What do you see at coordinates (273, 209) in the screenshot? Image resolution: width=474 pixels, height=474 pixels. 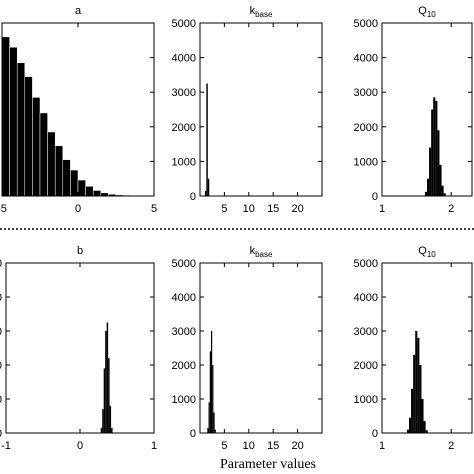 I see `x-tick-label: 15` at bounding box center [273, 209].